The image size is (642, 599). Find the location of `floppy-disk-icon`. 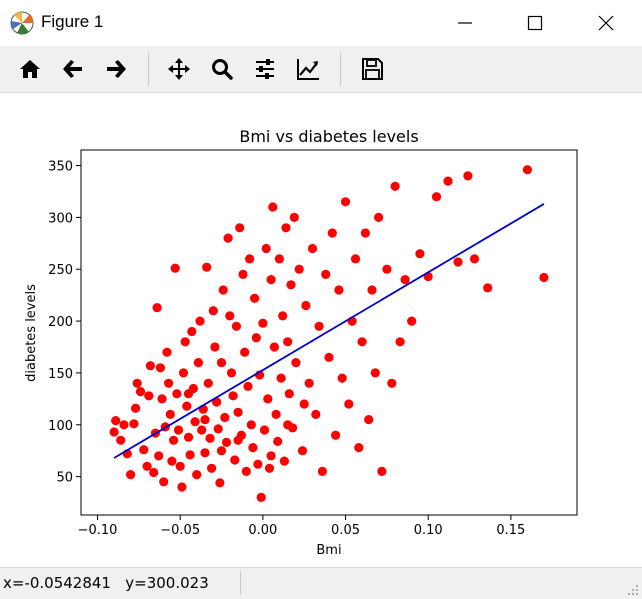

floppy-disk-icon is located at coordinates (372, 69).